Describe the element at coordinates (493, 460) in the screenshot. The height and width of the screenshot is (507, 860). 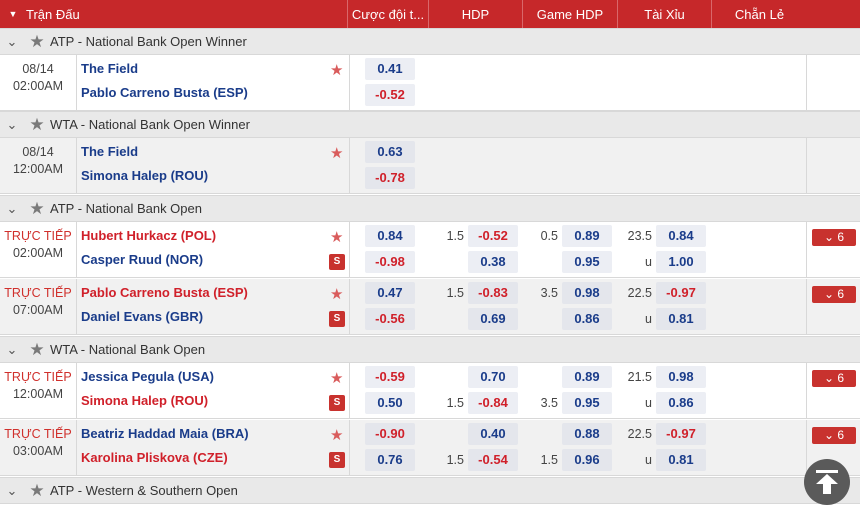
I see `odds-button: -0.54` at that location.